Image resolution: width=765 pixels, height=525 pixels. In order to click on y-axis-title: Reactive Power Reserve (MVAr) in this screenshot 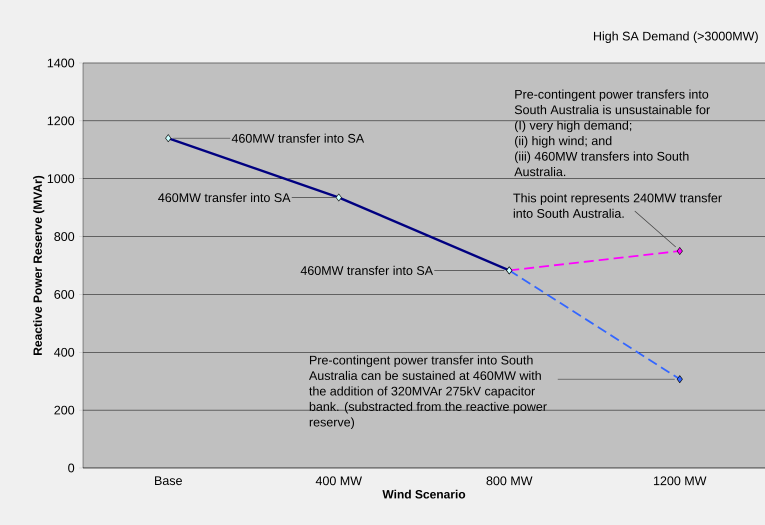, I will do `click(38, 265)`.